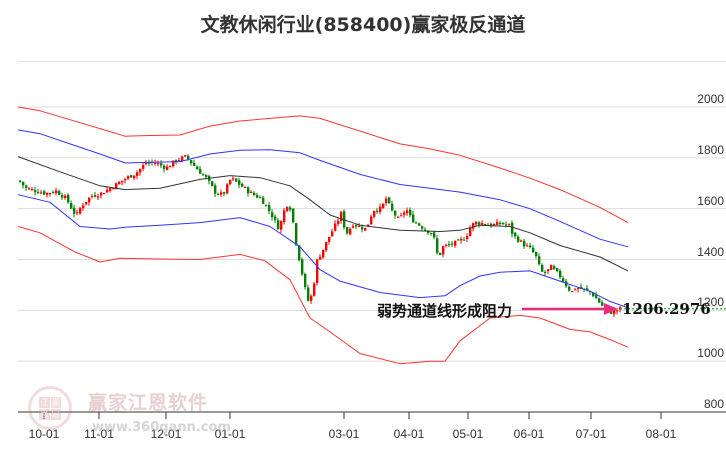 This screenshot has width=726, height=450. I want to click on watermark-url: www.360gann.com, so click(161, 427).